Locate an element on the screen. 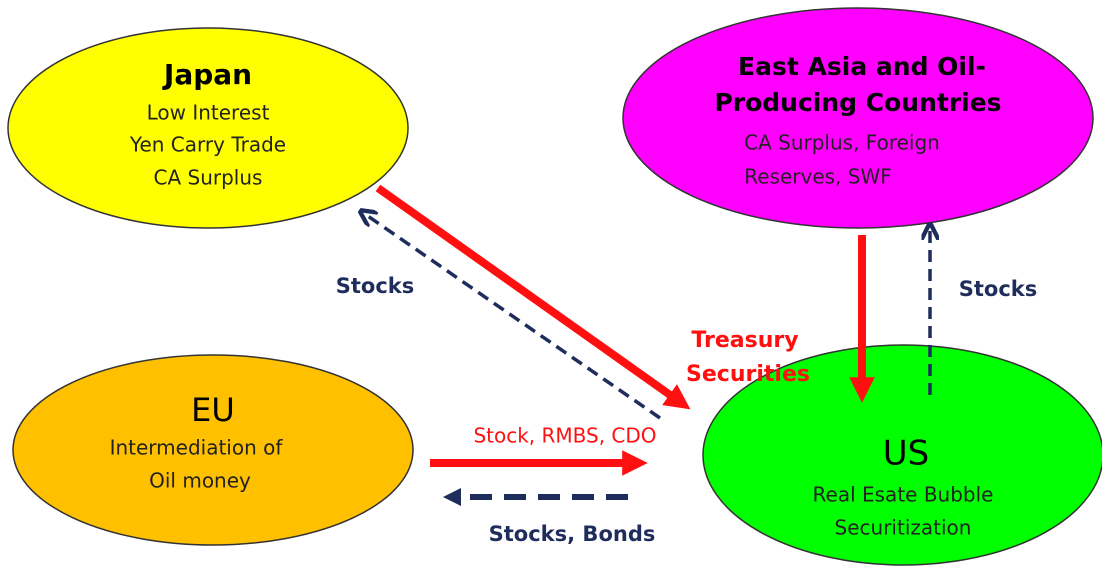 The width and height of the screenshot is (1102, 568). edge-label: Securities is located at coordinates (748, 374).